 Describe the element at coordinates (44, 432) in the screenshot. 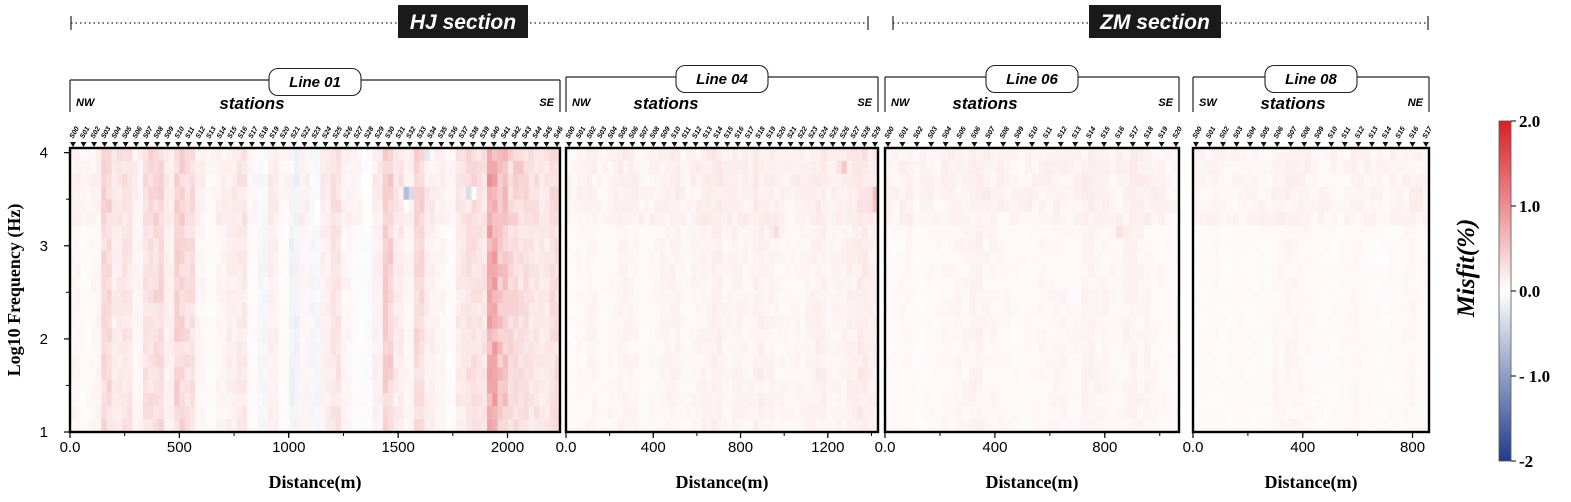

I see `y-tick-label: 1` at that location.